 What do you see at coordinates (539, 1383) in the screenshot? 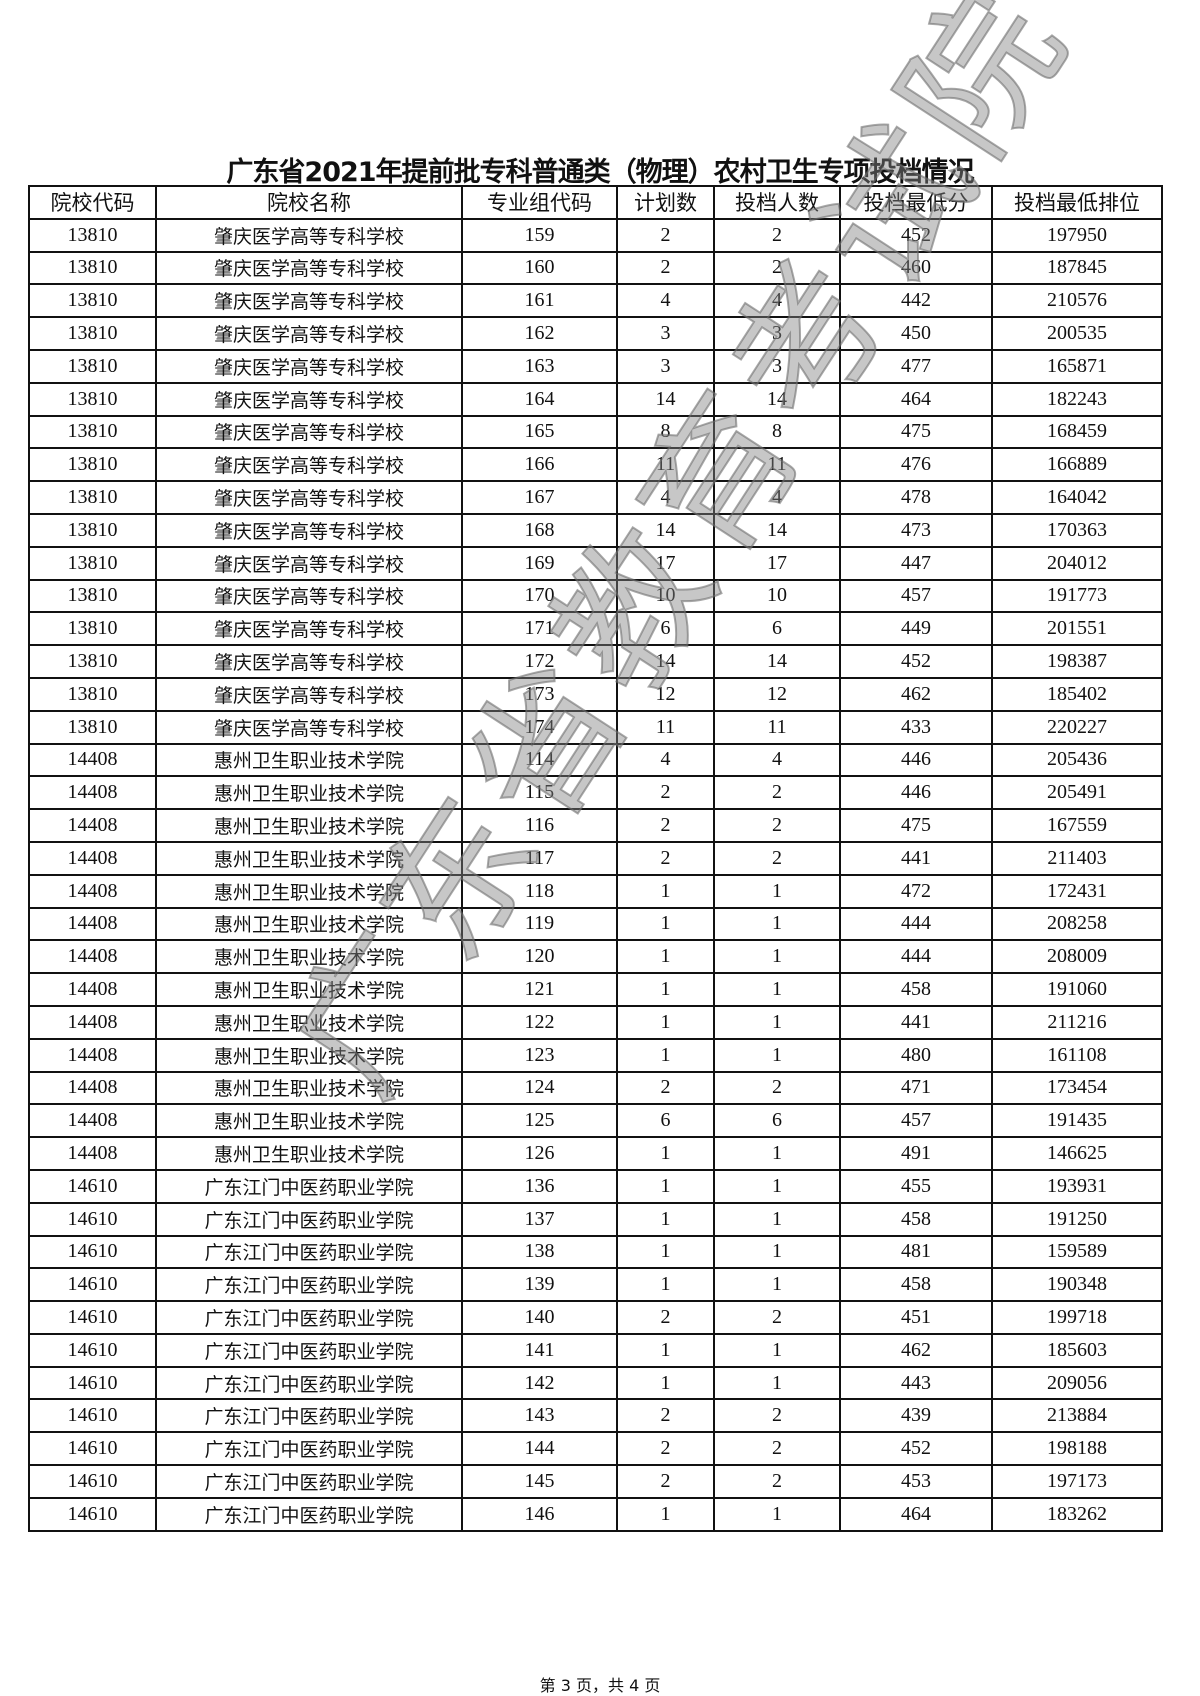
I see `cell-group-code: 142` at bounding box center [539, 1383].